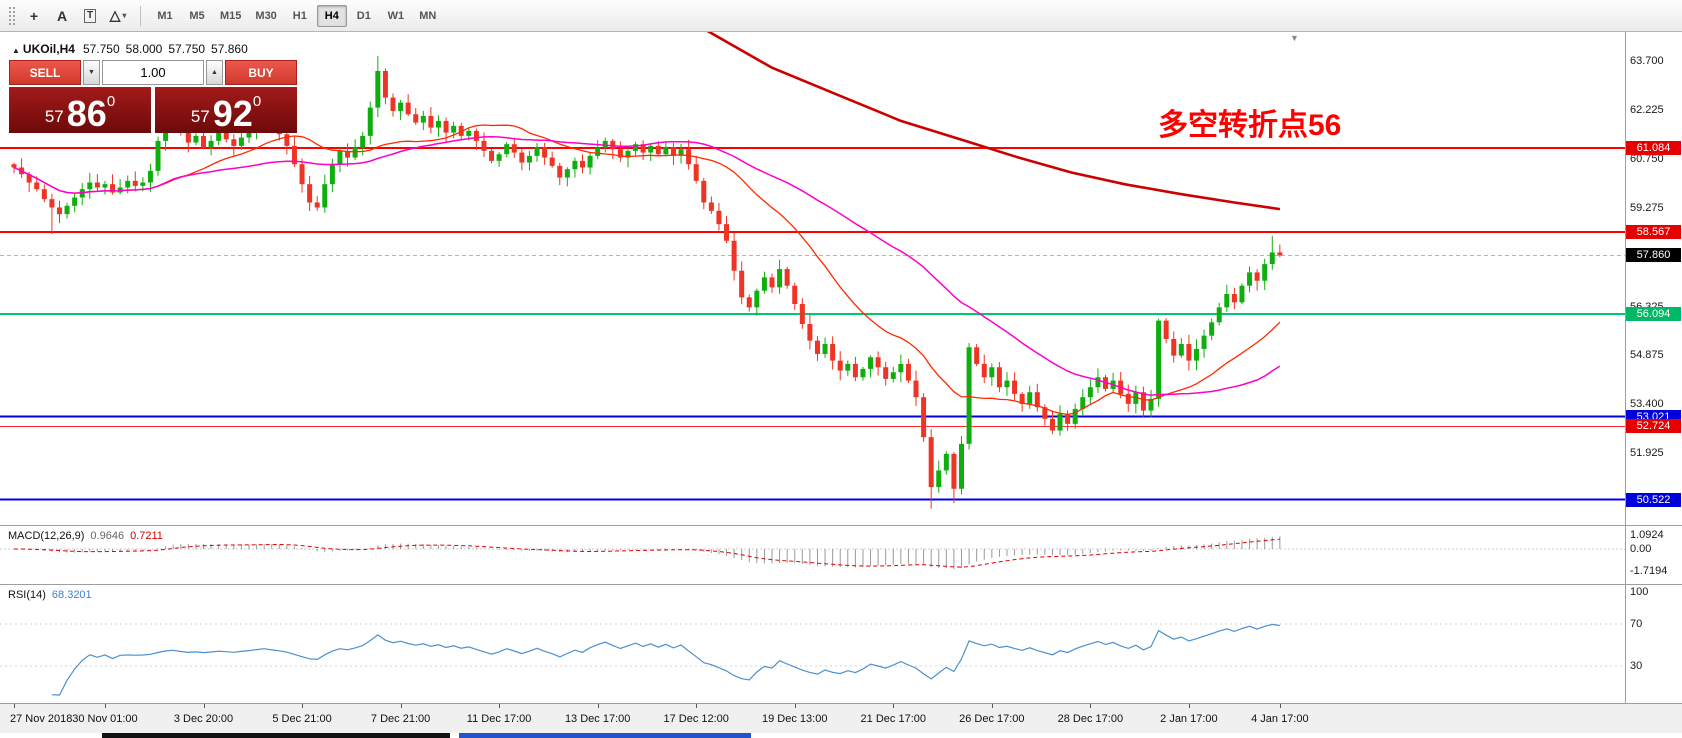 The height and width of the screenshot is (738, 1682). Describe the element at coordinates (1653, 314) in the screenshot. I see `price-badge: 56.094` at that location.